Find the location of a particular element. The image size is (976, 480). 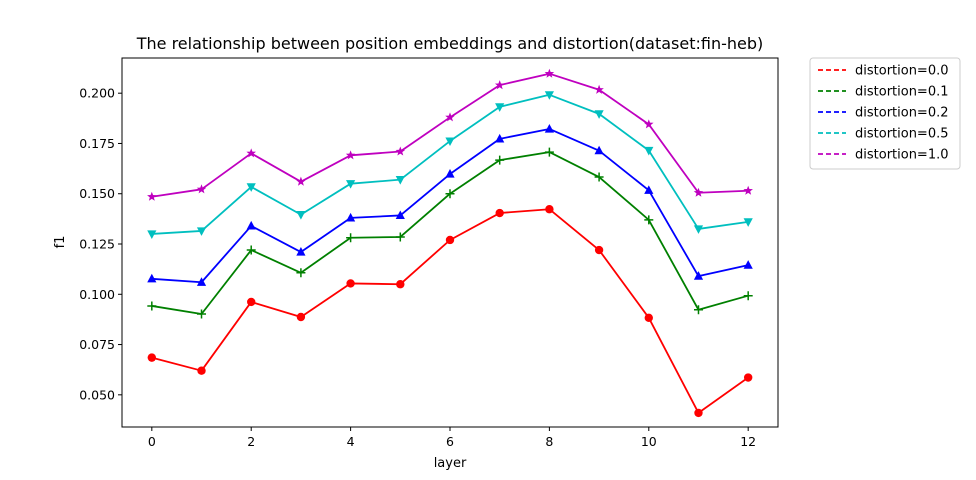

x-tick-label: 4 is located at coordinates (351, 441).